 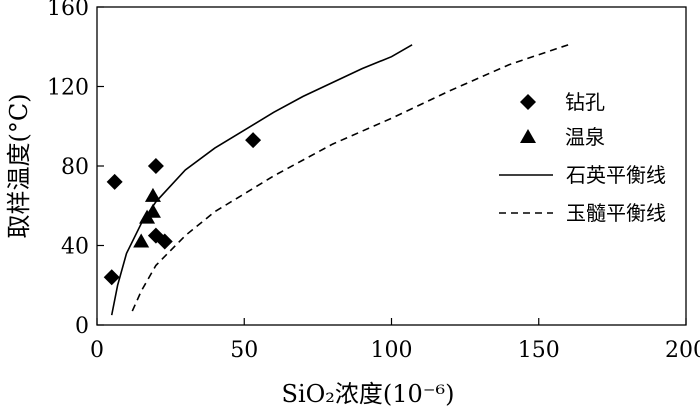 I want to click on x-tick-label: 200, so click(x=682, y=350).